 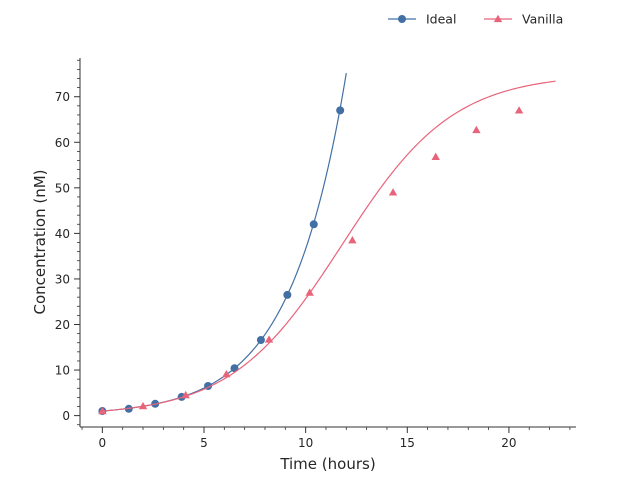 What do you see at coordinates (204, 443) in the screenshot?
I see `x-tick-label: 5` at bounding box center [204, 443].